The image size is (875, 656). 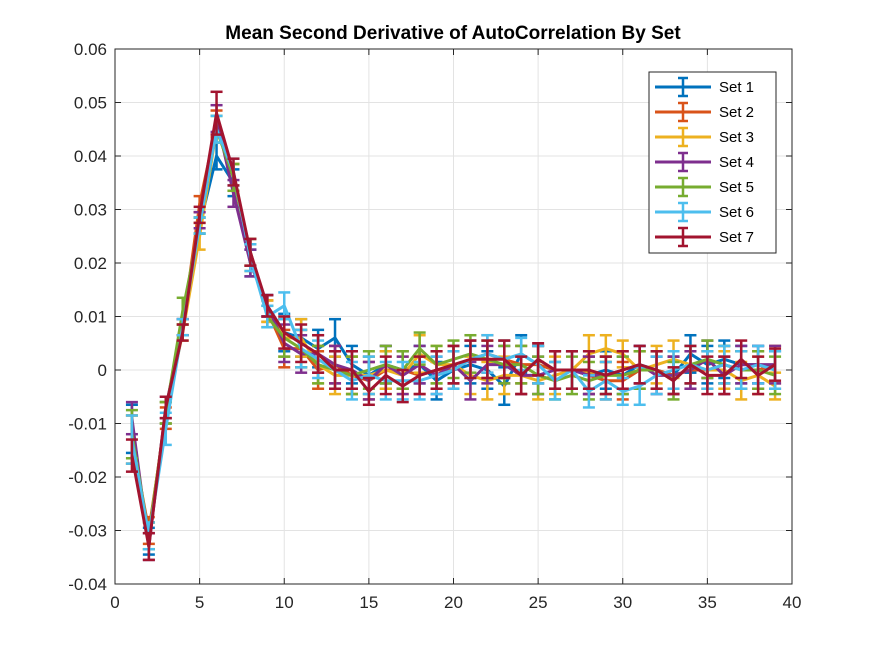 I want to click on legend-entry: Set 6, so click(x=704, y=212).